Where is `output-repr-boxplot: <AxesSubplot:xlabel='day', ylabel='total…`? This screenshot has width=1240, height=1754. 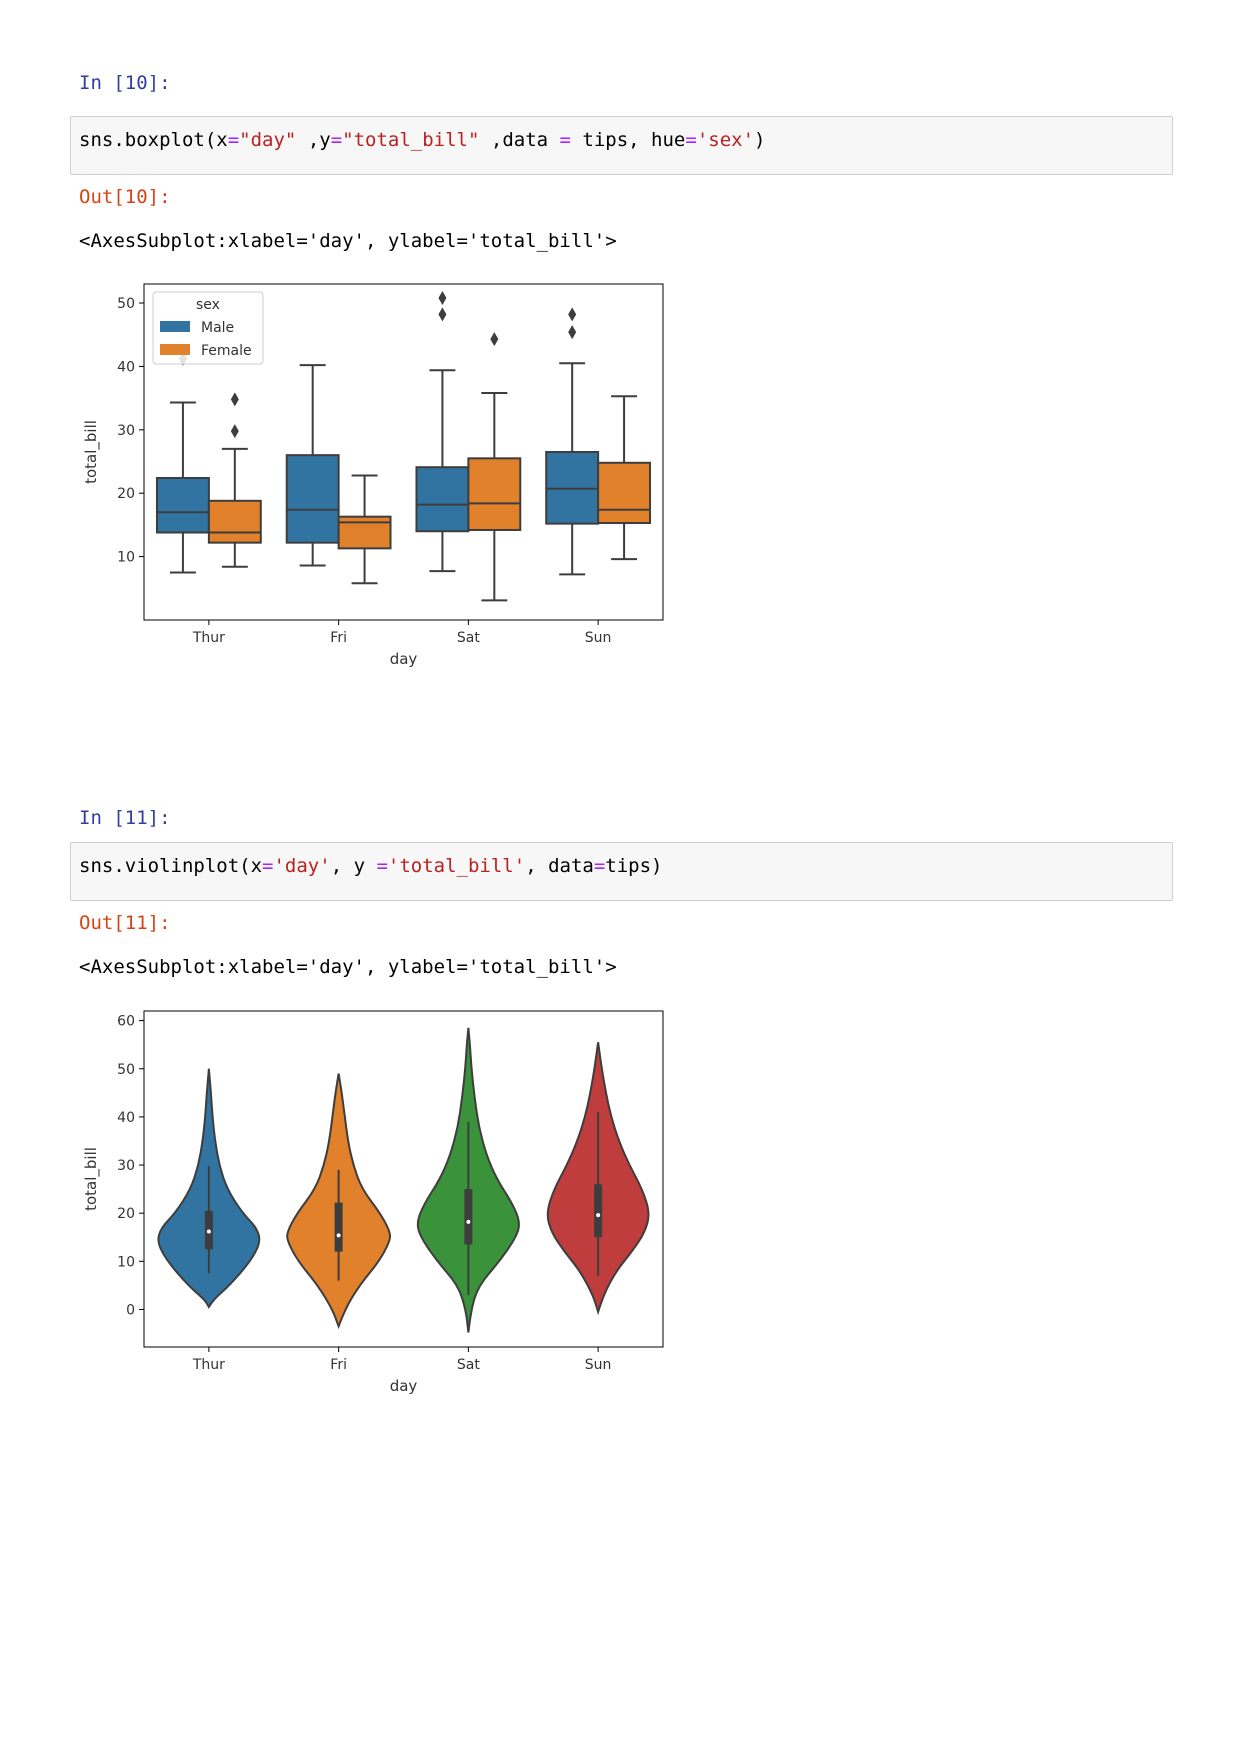 output-repr-boxplot: <AxesSubplot:xlabel='day', ylabel='total… is located at coordinates (348, 241).